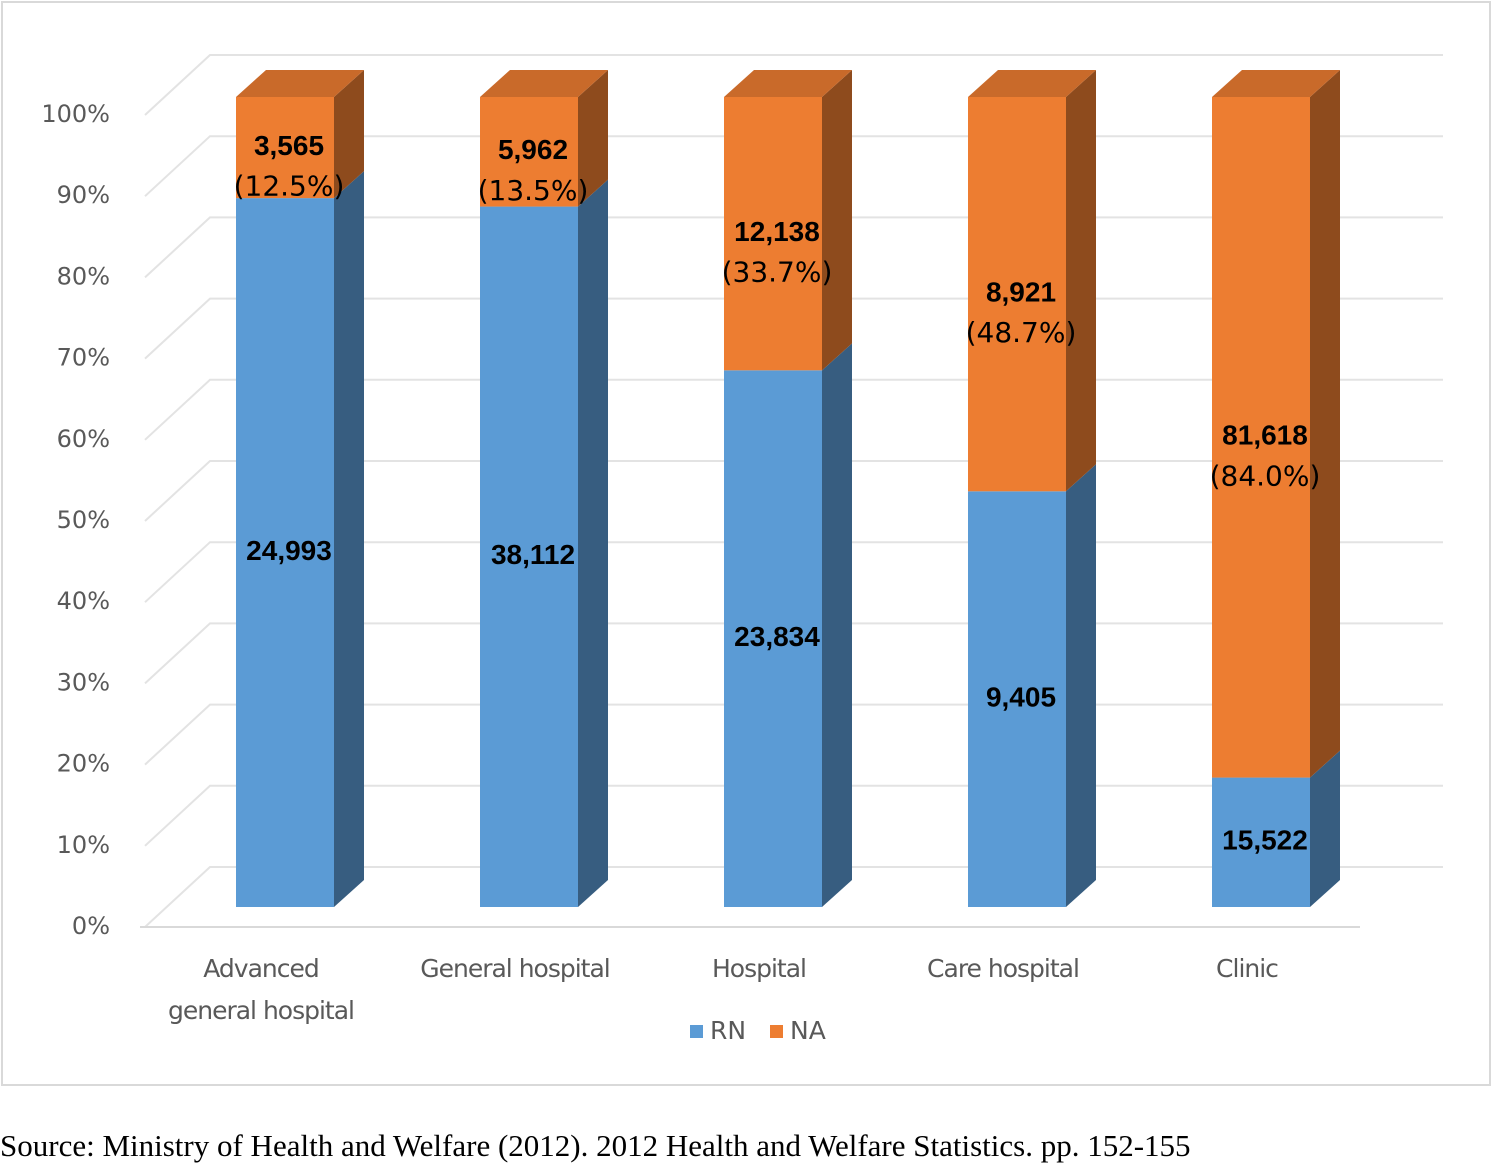 The width and height of the screenshot is (1504, 1170). What do you see at coordinates (1003, 968) in the screenshot?
I see `x-tick-label: Care hospital` at bounding box center [1003, 968].